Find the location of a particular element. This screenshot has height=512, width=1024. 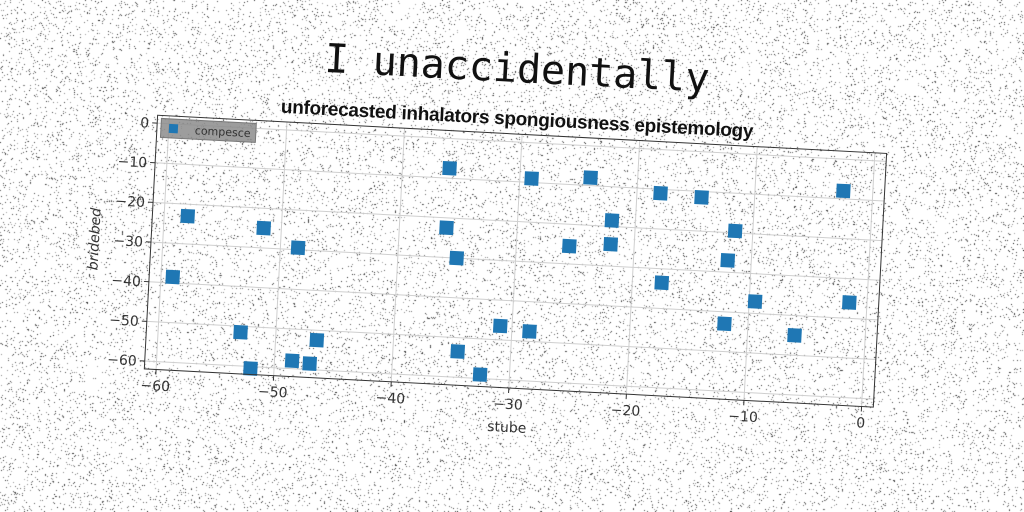

y-tick-label: −10 is located at coordinates (132, 163).